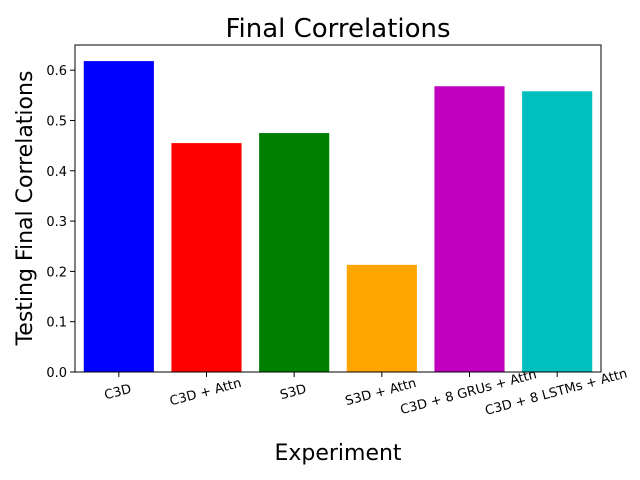  What do you see at coordinates (56, 323) in the screenshot?
I see `y-tick-label-1: 0.1` at bounding box center [56, 323].